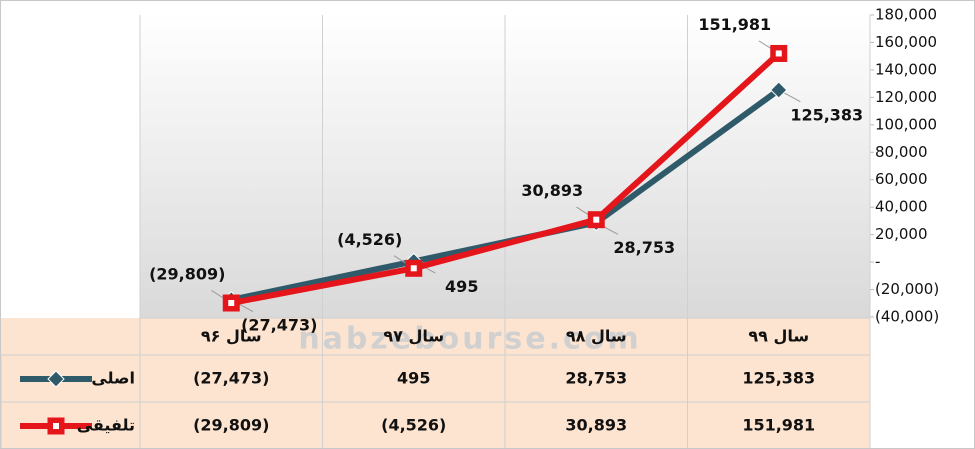 Image resolution: width=975 pixels, height=449 pixels. Describe the element at coordinates (596, 336) in the screenshot. I see `x-tick-label: سال ۹۸` at that location.